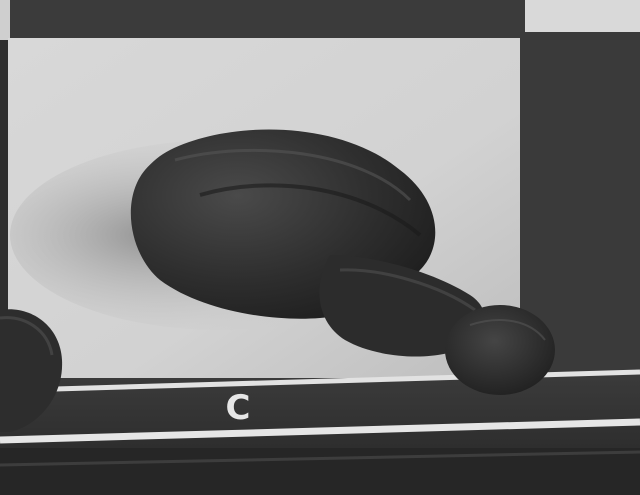 The height and width of the screenshot is (495, 640). Describe the element at coordinates (5, 20) in the screenshot. I see `light-square-edge` at that location.